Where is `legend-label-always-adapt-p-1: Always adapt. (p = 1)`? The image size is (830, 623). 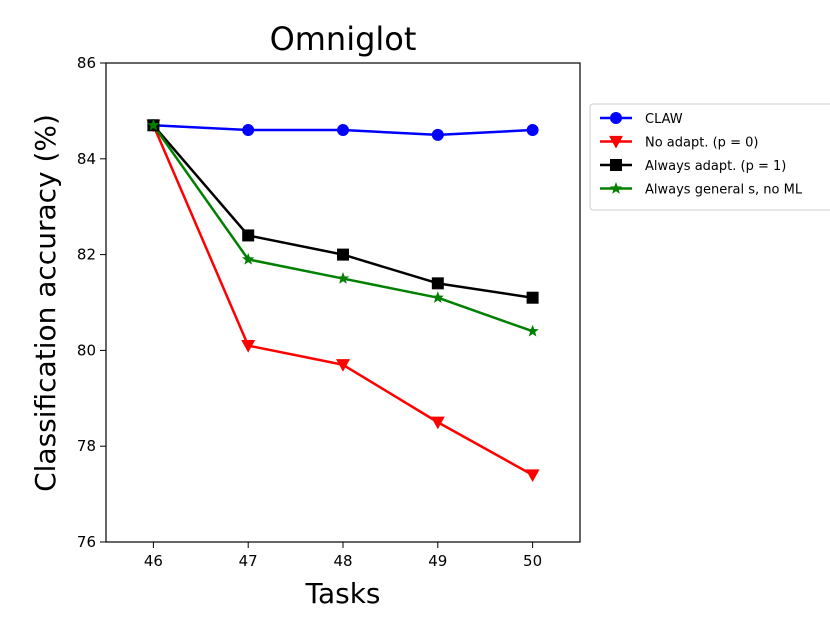
legend-label-always-adapt-p-1: Always adapt. (p = 1) is located at coordinates (715, 166).